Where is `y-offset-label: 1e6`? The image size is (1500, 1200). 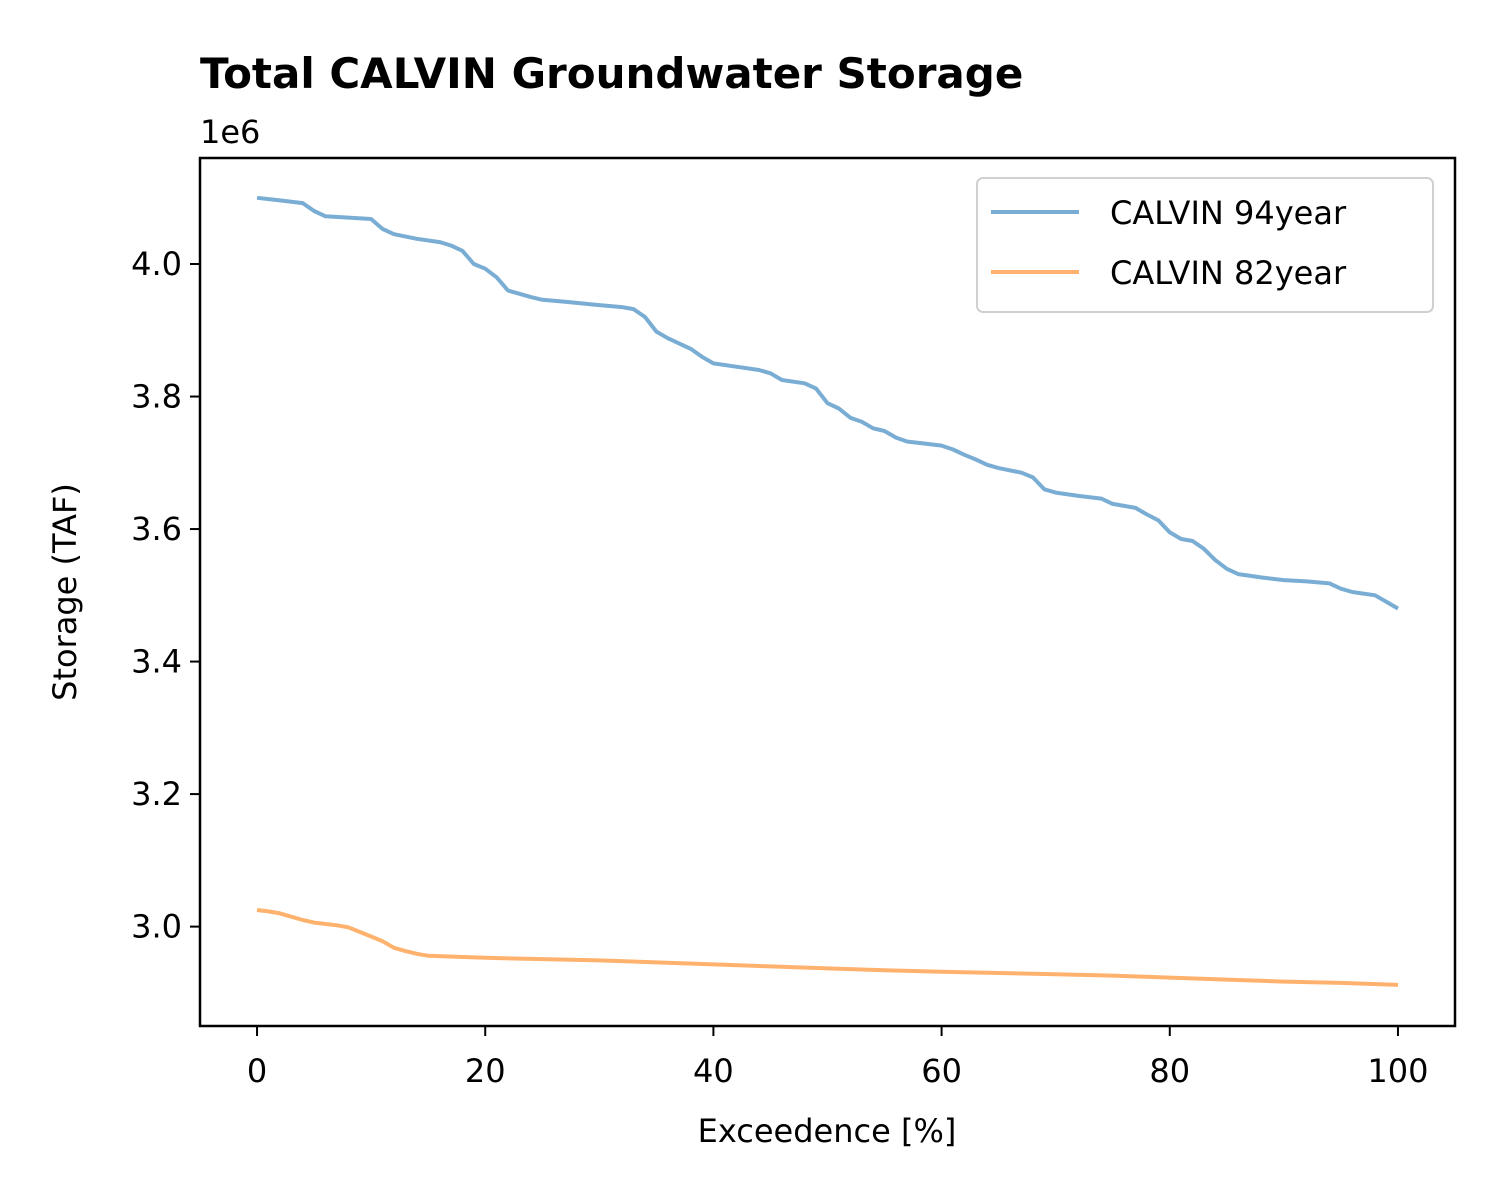
y-offset-label: 1e6 is located at coordinates (230, 132).